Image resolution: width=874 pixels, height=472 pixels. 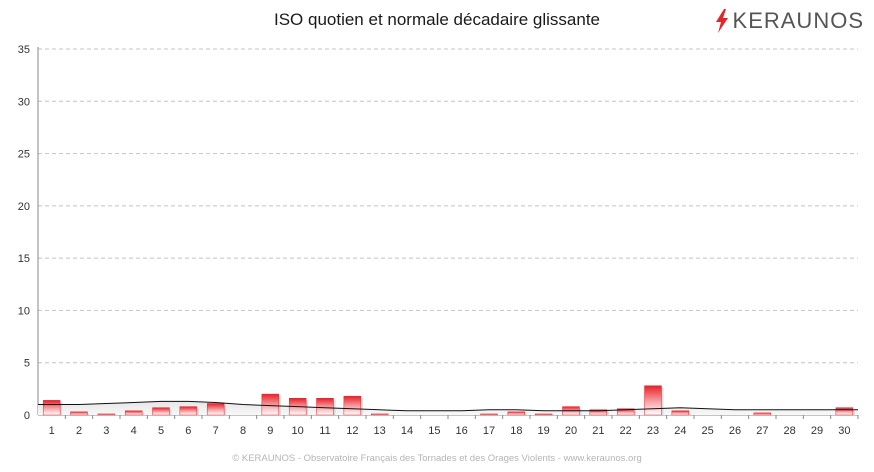 What do you see at coordinates (462, 431) in the screenshot?
I see `x-tick-label: 16` at bounding box center [462, 431].